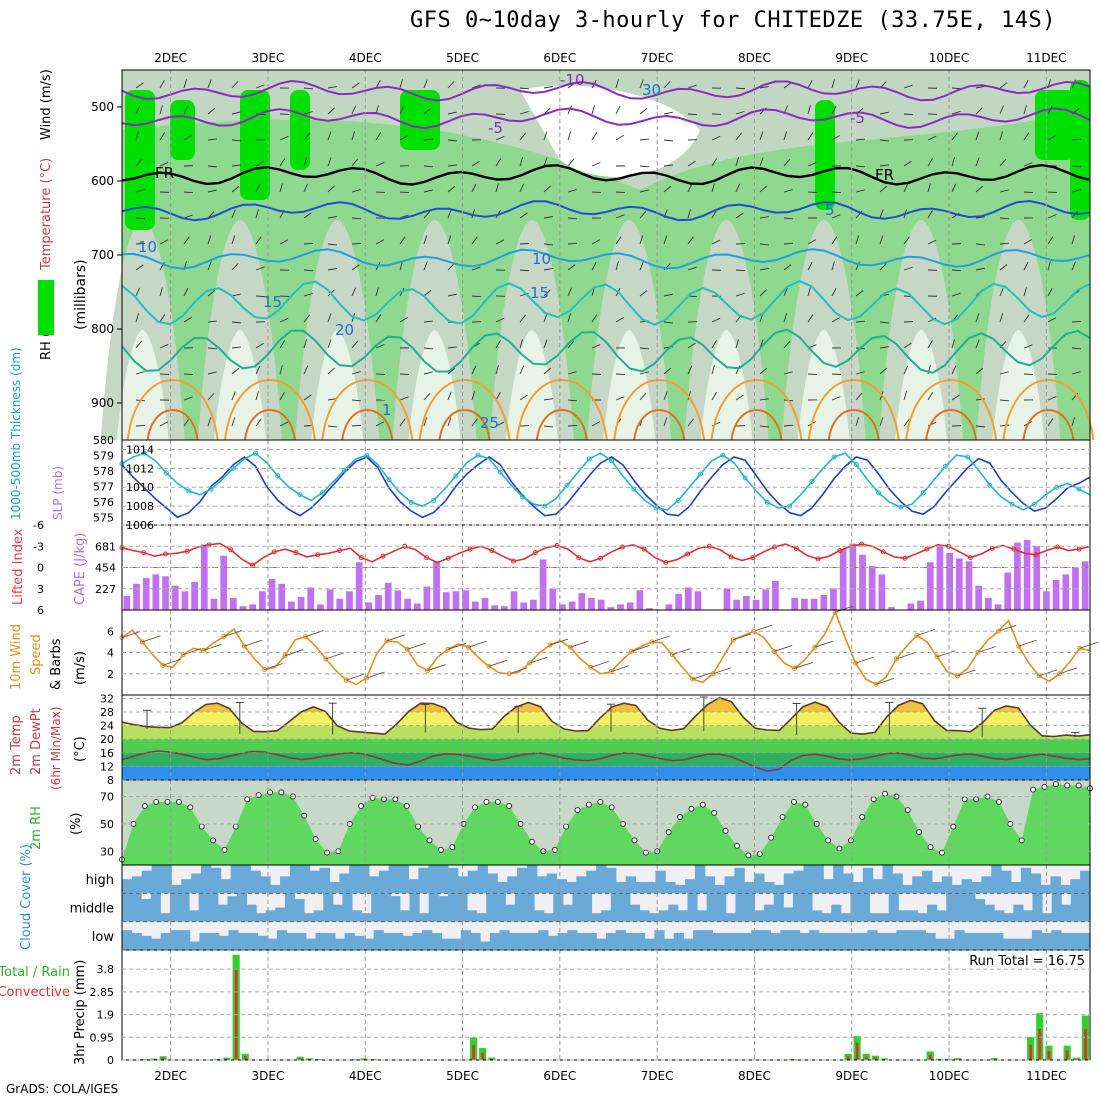  Describe the element at coordinates (103, 517) in the screenshot. I see `y-tick-thickness: 575` at that location.